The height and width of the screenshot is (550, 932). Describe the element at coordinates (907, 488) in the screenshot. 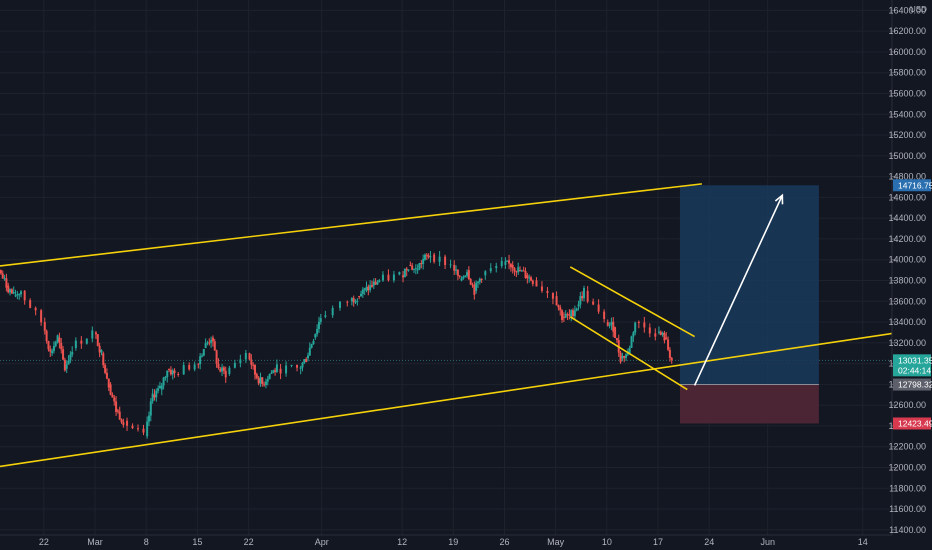

I see `y-tick-label: 11800.00` at that location.